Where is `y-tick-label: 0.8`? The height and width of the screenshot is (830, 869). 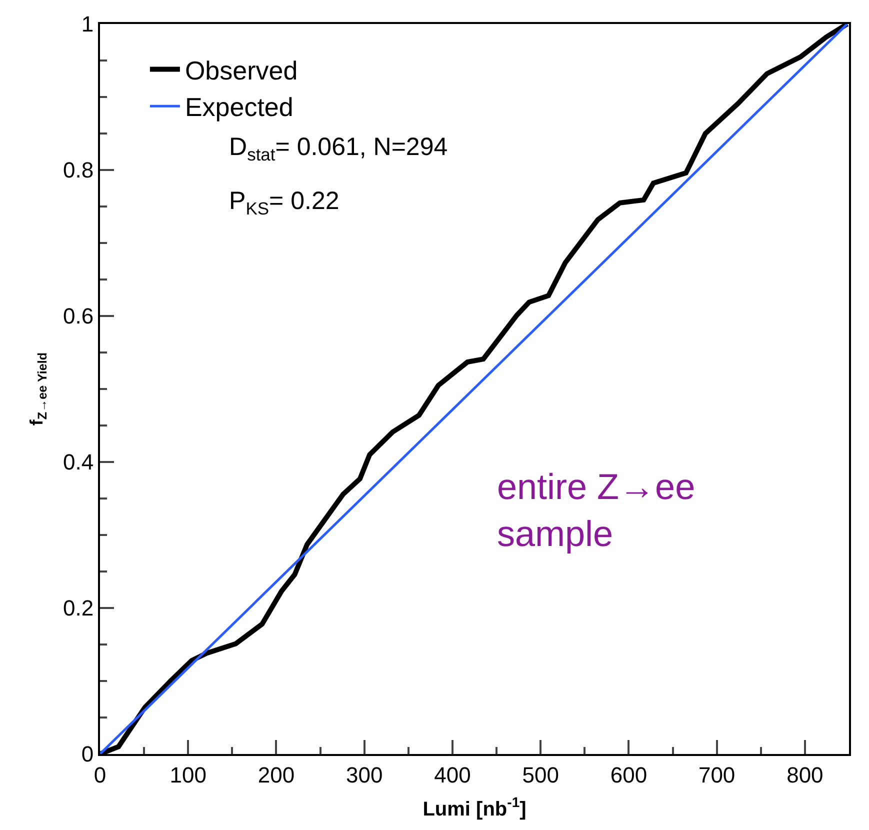
y-tick-label: 0.8 is located at coordinates (78, 170).